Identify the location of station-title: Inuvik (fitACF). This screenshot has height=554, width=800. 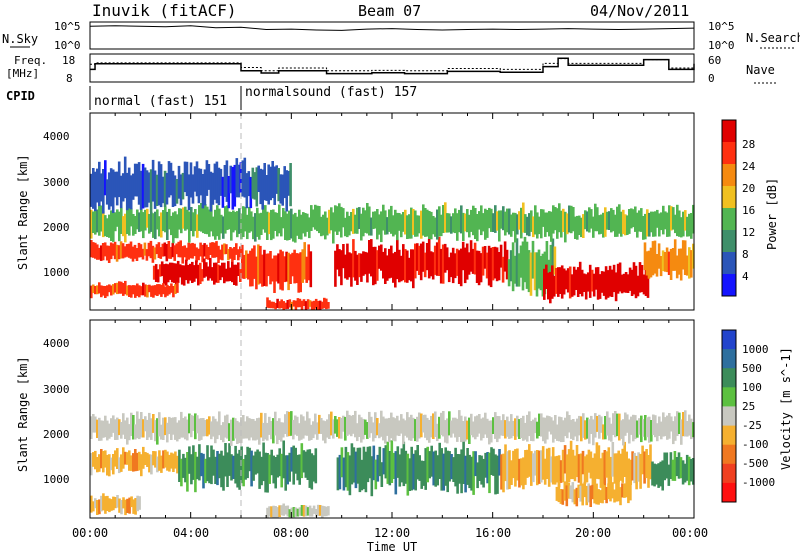
(164, 10).